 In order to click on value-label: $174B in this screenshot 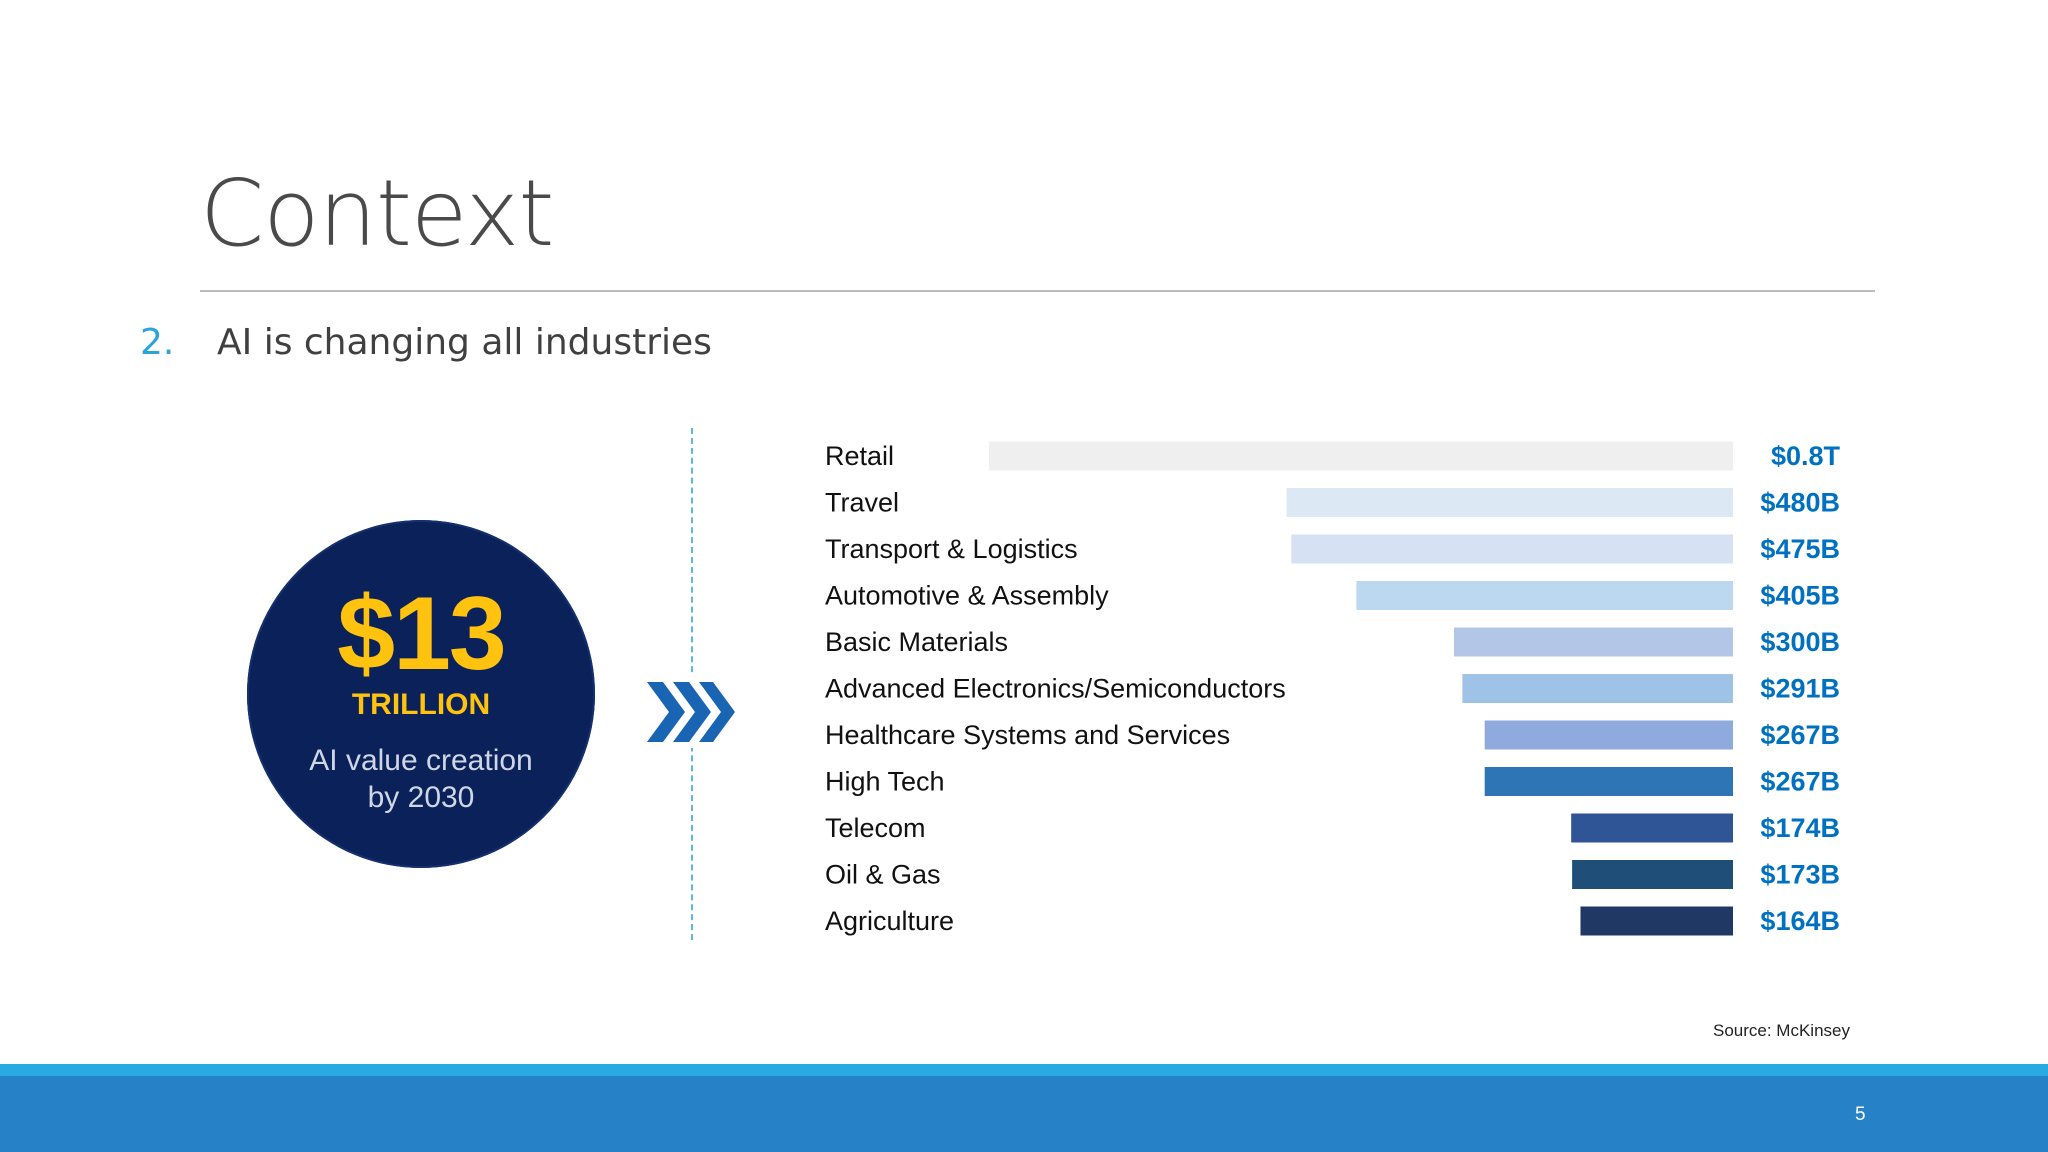, I will do `click(1800, 828)`.